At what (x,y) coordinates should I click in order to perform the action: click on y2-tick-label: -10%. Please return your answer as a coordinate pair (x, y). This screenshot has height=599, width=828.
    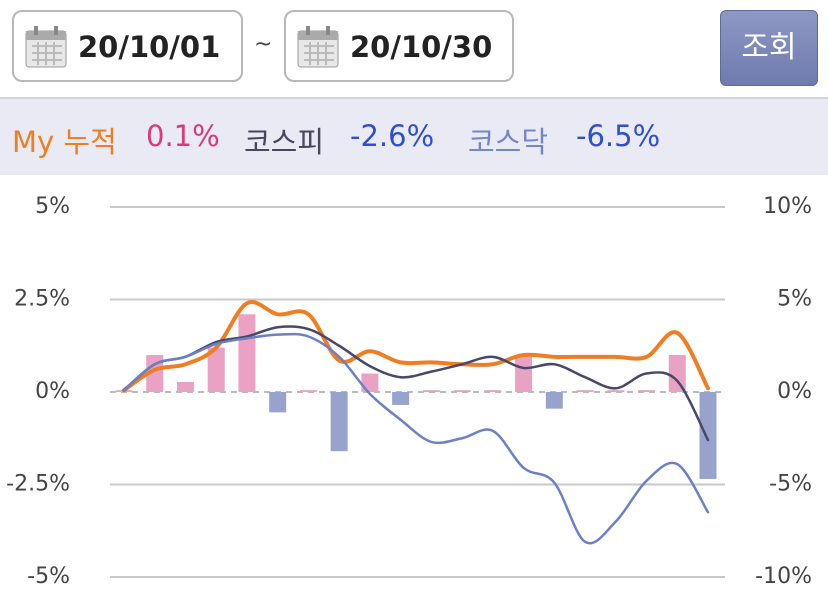
    Looking at the image, I should click on (783, 576).